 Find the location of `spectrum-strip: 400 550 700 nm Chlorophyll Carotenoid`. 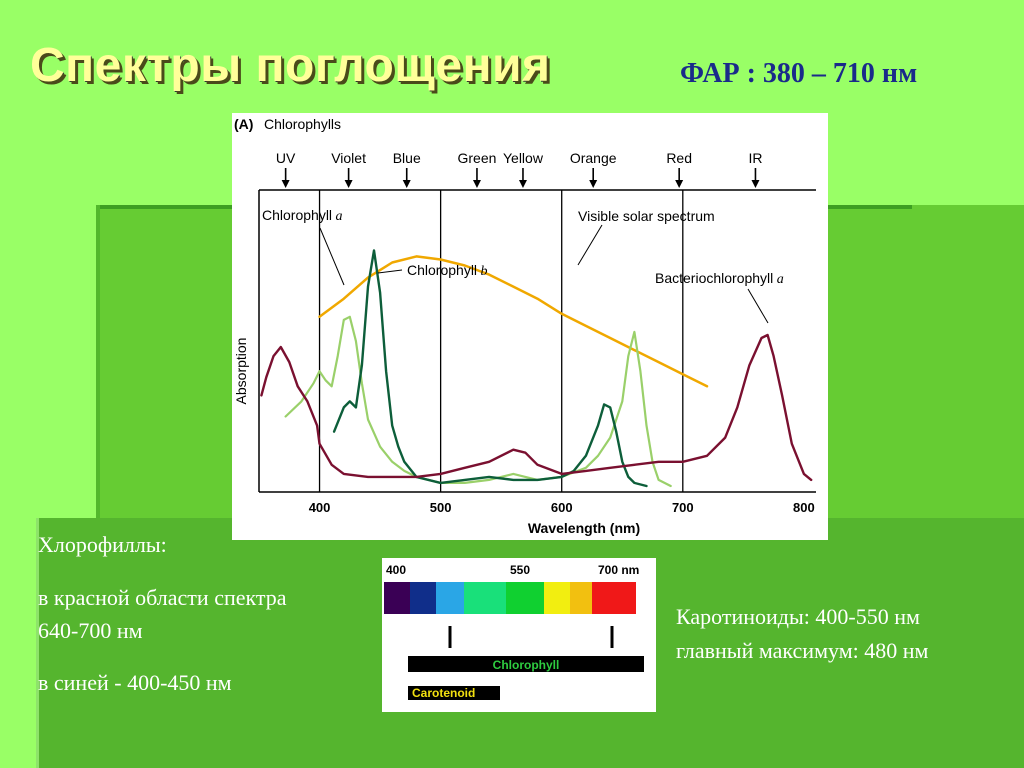

spectrum-strip: 400 550 700 nm Chlorophyll Carotenoid is located at coordinates (519, 635).